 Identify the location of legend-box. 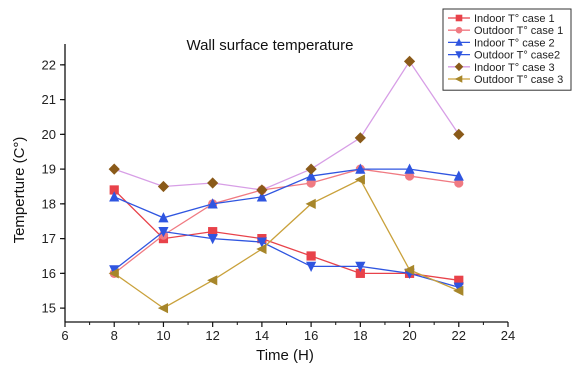
(507, 49).